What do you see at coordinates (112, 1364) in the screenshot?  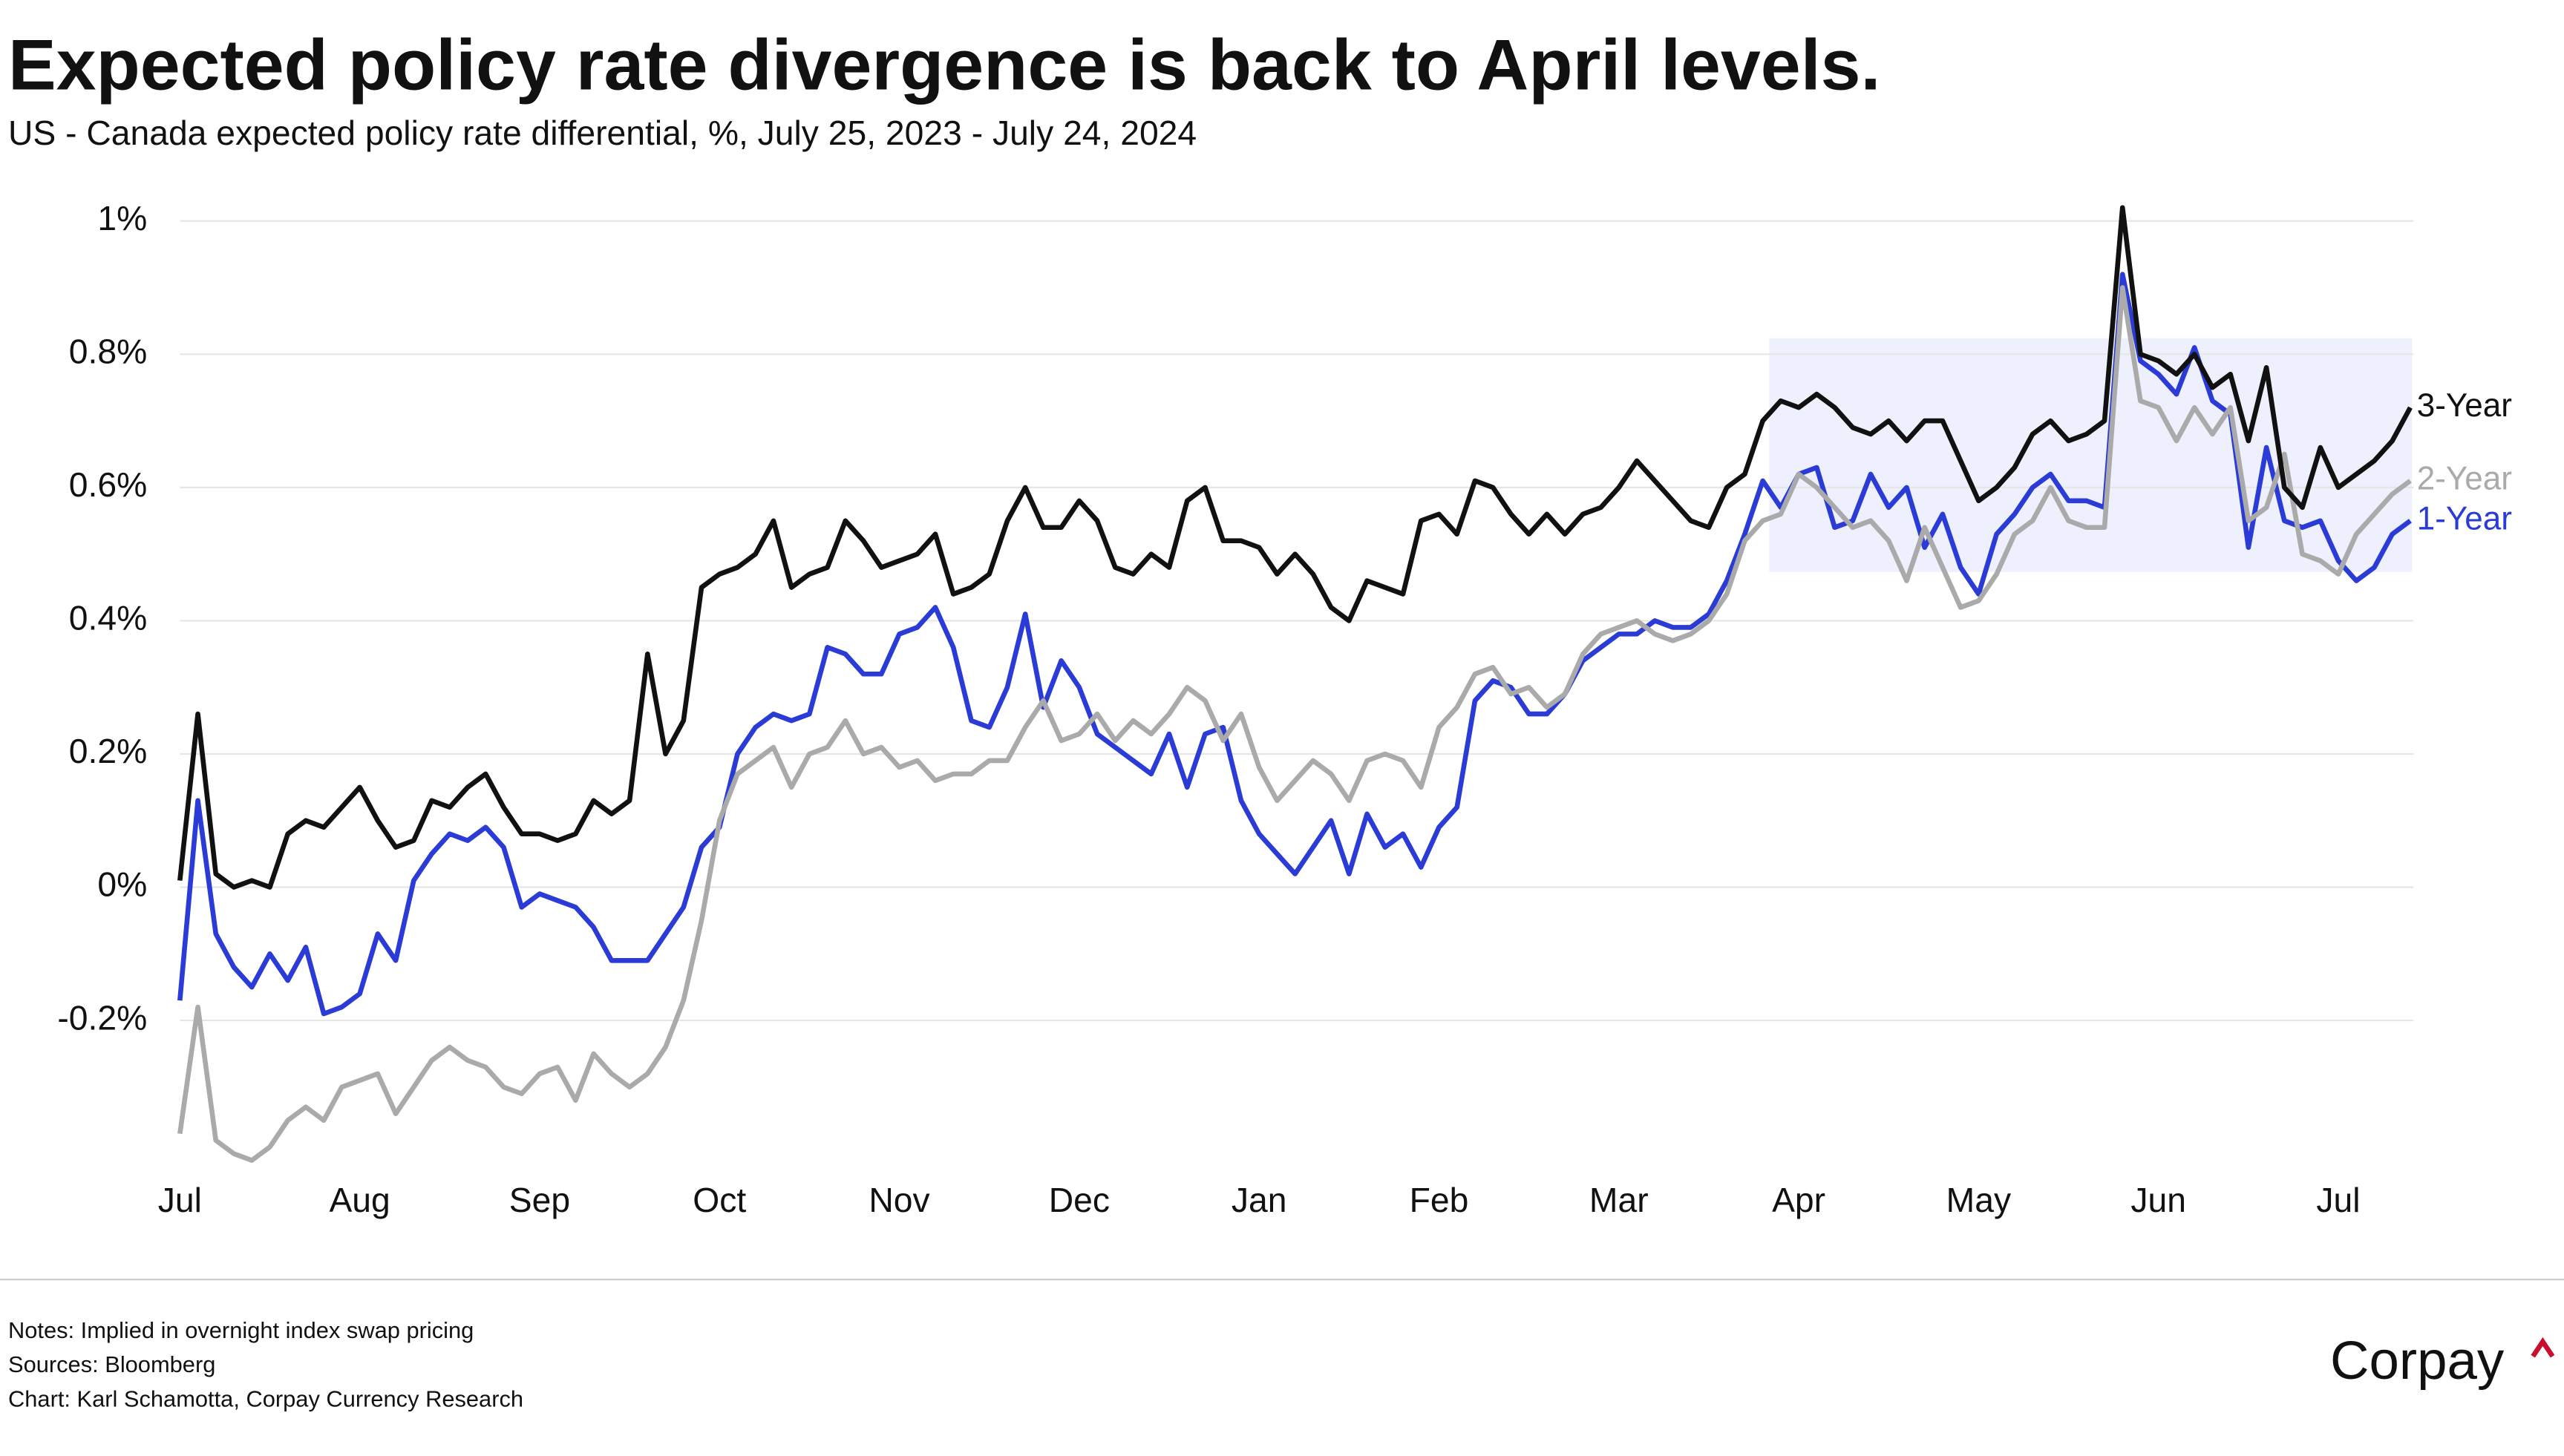 I see `source: Sources: Bloomberg` at bounding box center [112, 1364].